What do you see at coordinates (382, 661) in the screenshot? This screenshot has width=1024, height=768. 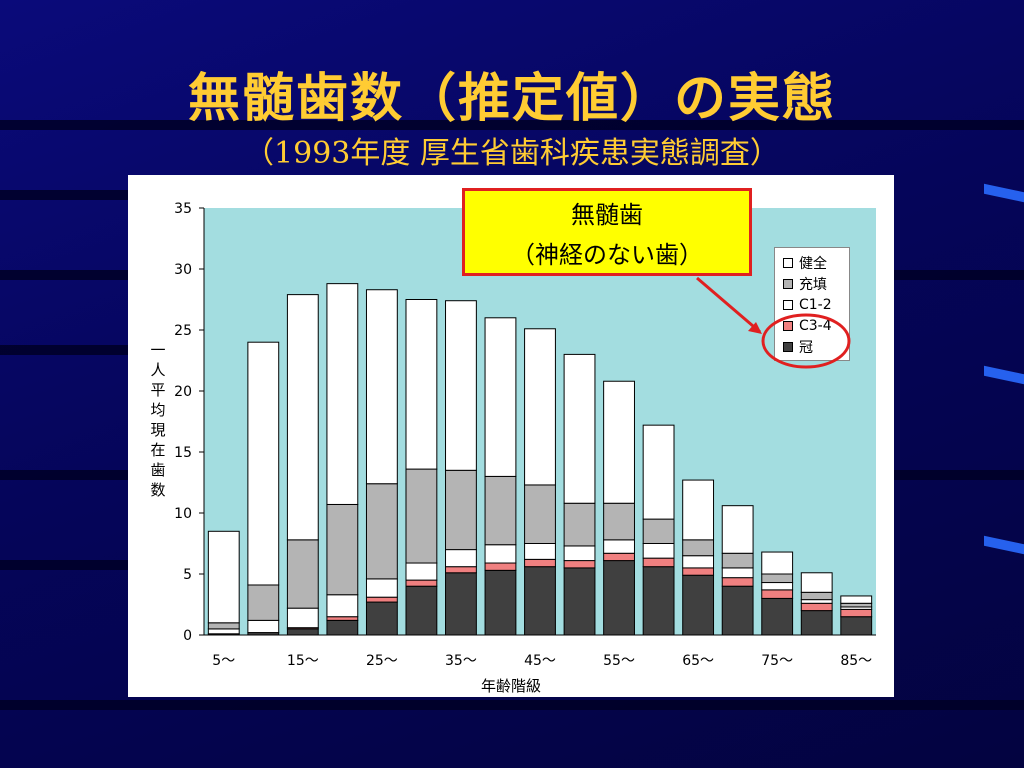 I see `x-tick-label: 25〜` at bounding box center [382, 661].